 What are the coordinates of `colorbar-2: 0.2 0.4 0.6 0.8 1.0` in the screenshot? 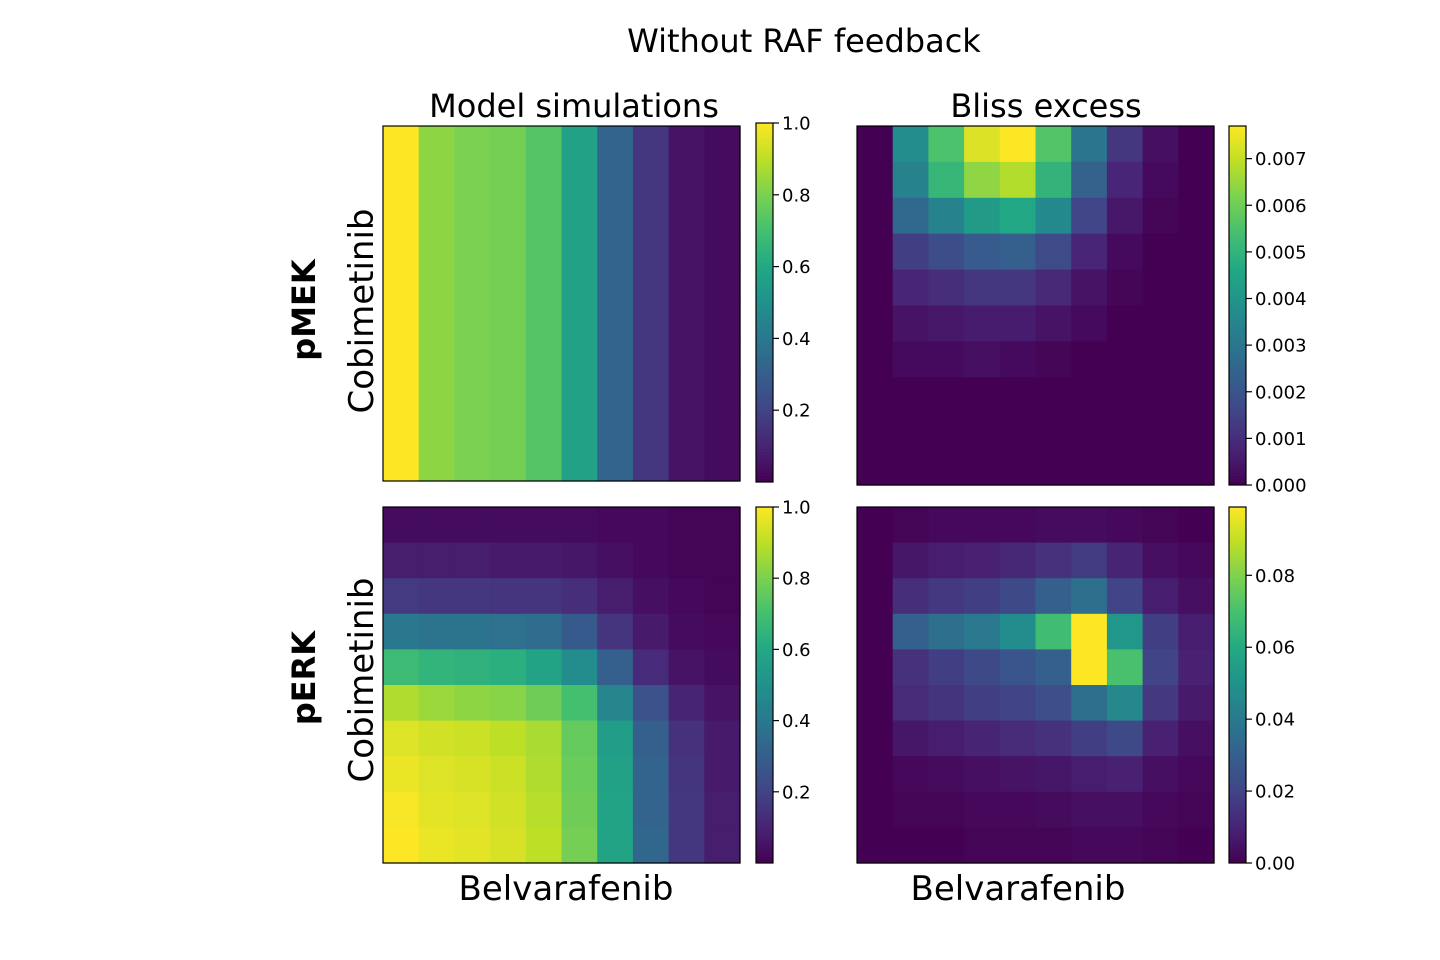 It's located at (783, 681).